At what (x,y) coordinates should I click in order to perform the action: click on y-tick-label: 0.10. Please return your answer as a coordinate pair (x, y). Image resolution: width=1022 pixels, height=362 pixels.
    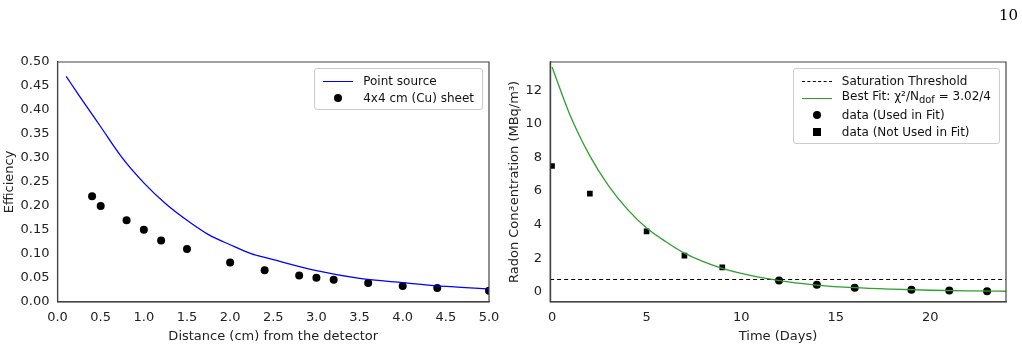
    Looking at the image, I should click on (35, 253).